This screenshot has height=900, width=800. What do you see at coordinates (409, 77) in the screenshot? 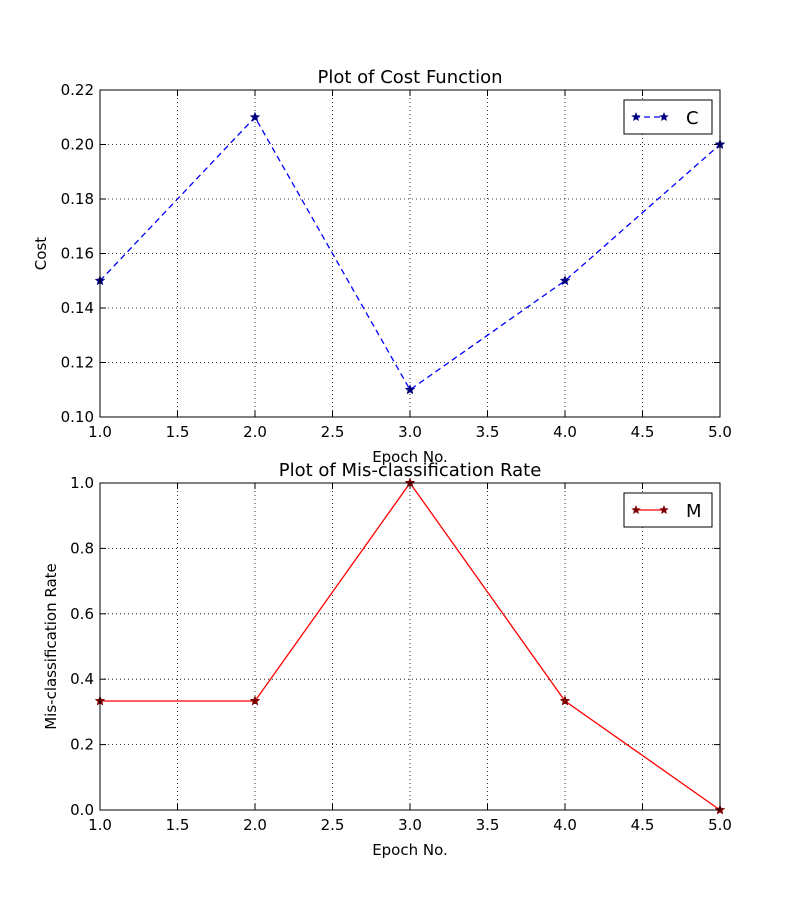
I see `chart-title: Plot of Cost Function` at bounding box center [409, 77].